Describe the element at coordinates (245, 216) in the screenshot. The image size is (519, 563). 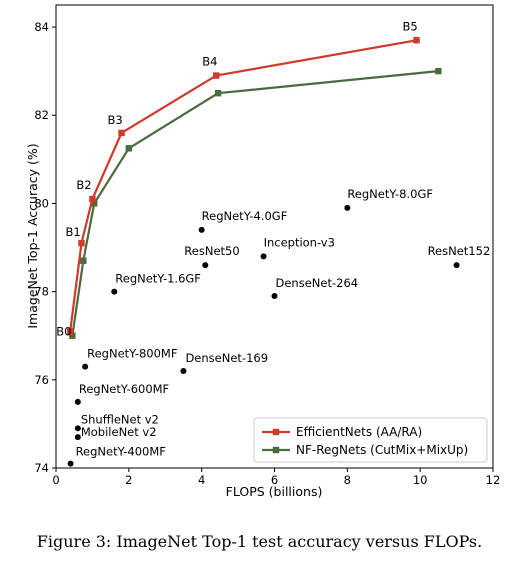
I see `scatter-point-label: RegNetY-4.0GF` at that location.